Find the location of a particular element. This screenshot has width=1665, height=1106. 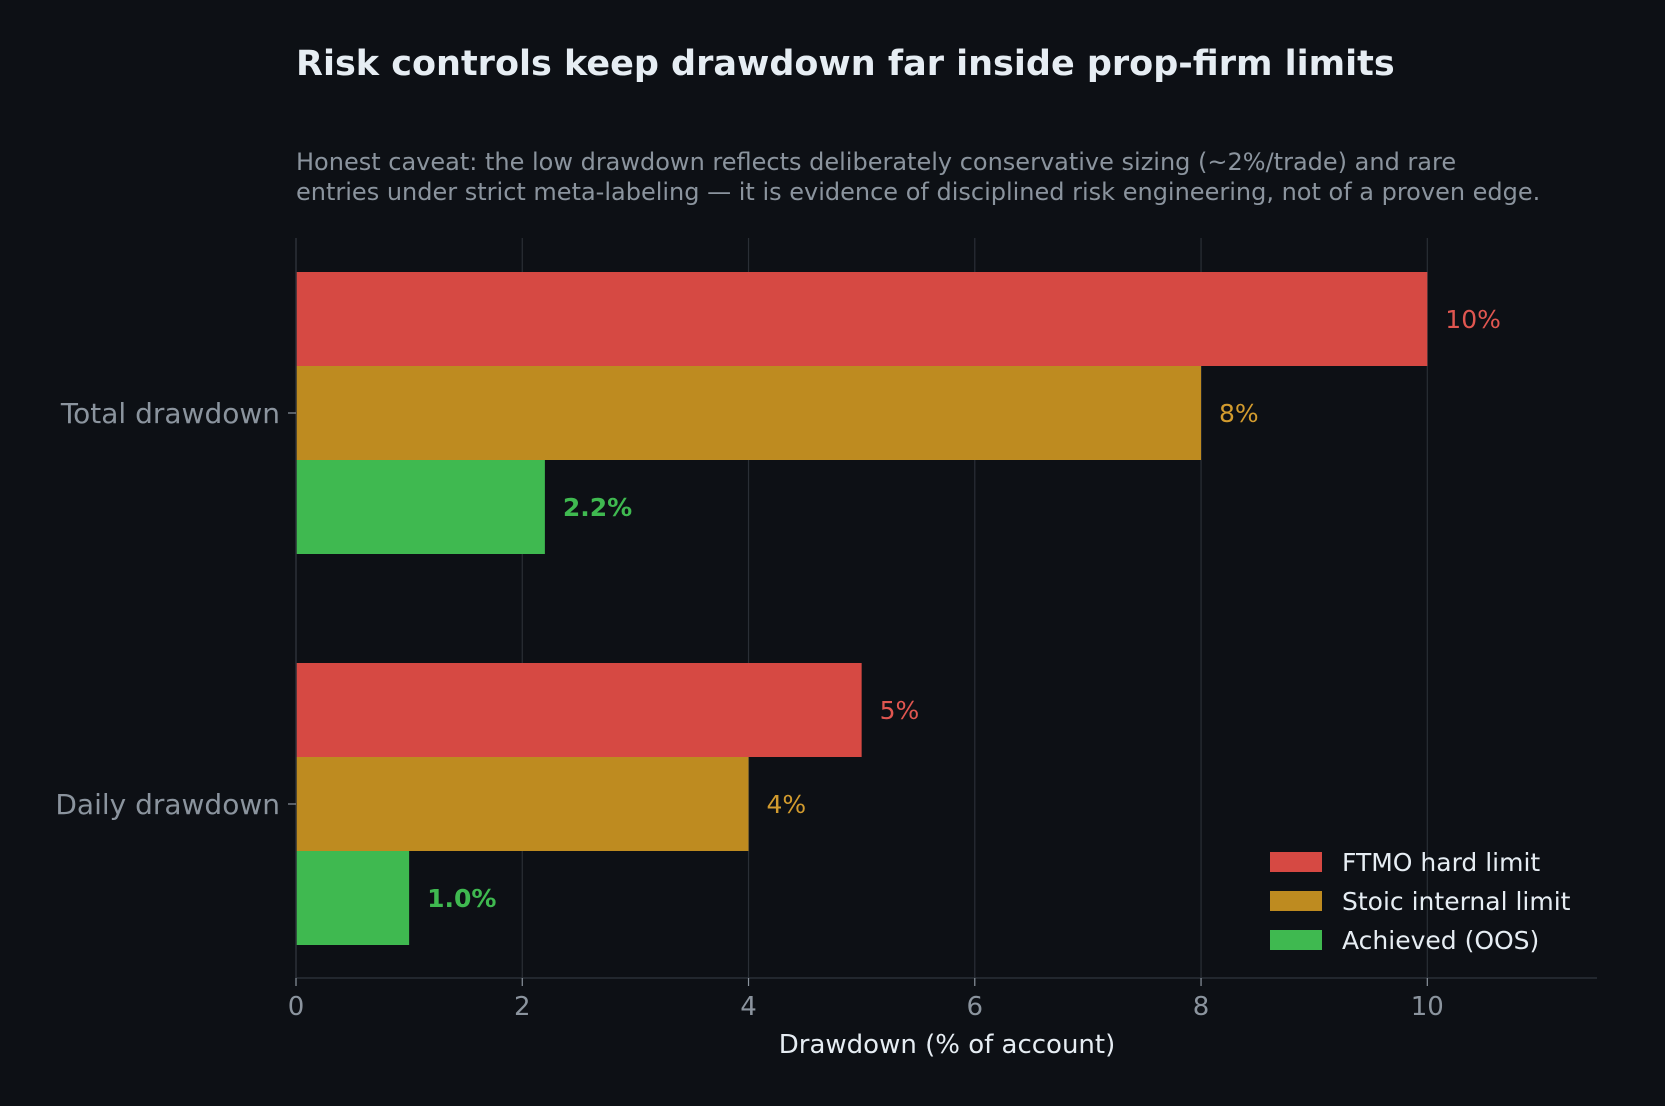

bar-value-label-1-0: 5% is located at coordinates (900, 710).